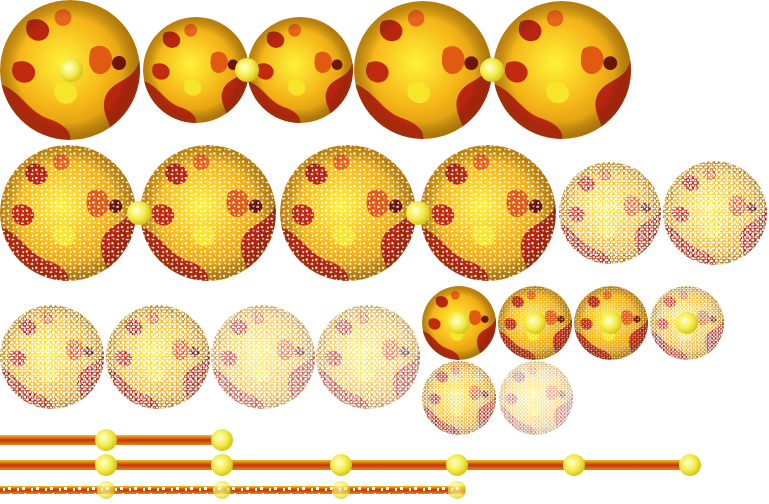  I want to click on beam-dashes, so click(232, 490).